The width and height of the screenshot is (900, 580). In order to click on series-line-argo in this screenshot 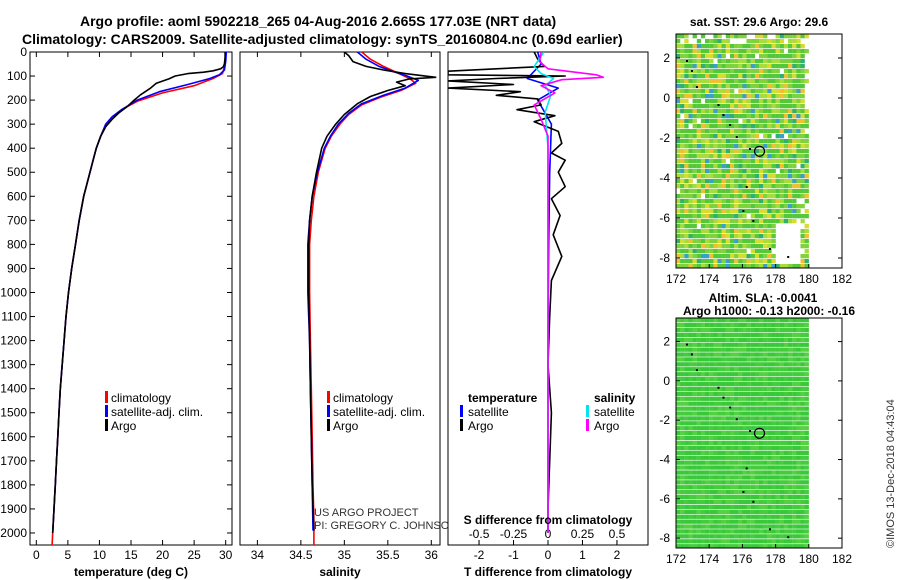, I will do `click(372, 291)`.